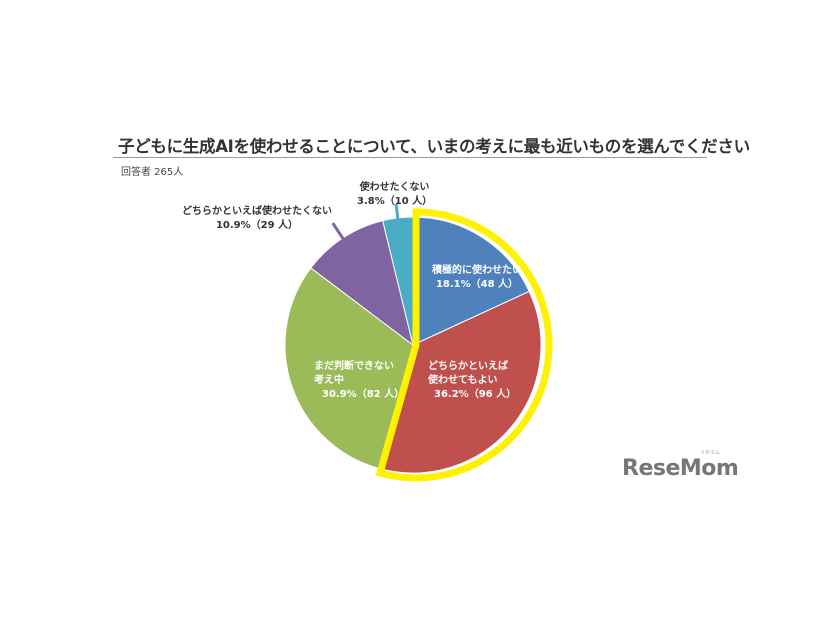 The height and width of the screenshot is (620, 826). I want to click on highlight-outline, so click(464, 345).